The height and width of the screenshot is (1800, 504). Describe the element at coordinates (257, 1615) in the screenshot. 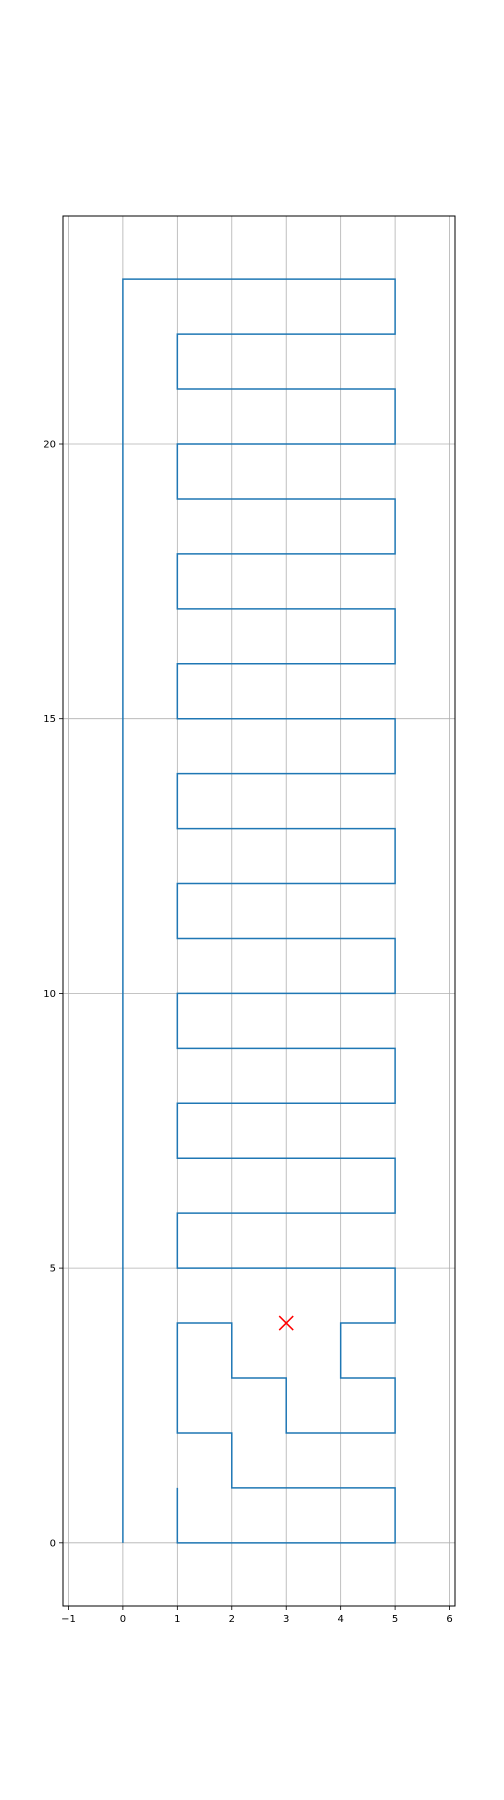

I see `x-axis-ticks: −1 0 1 2 3 4 5 6` at that location.